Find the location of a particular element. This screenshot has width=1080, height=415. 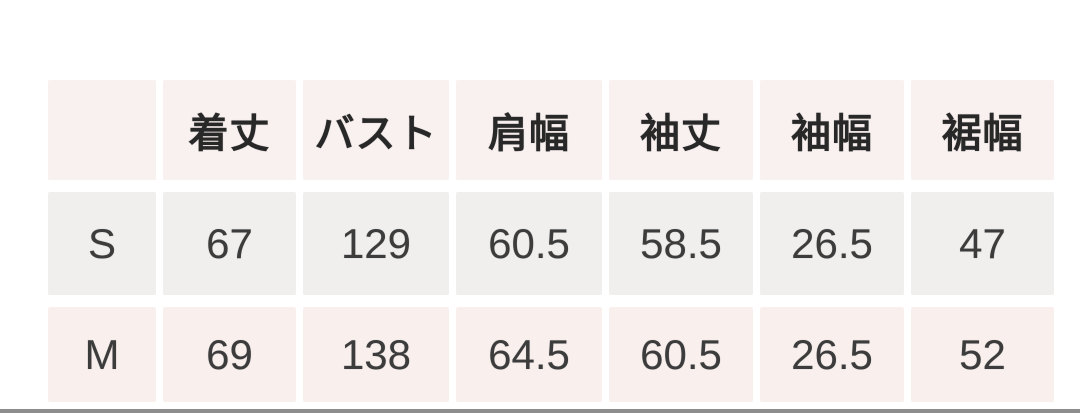

bottom-border-line is located at coordinates (540, 411).